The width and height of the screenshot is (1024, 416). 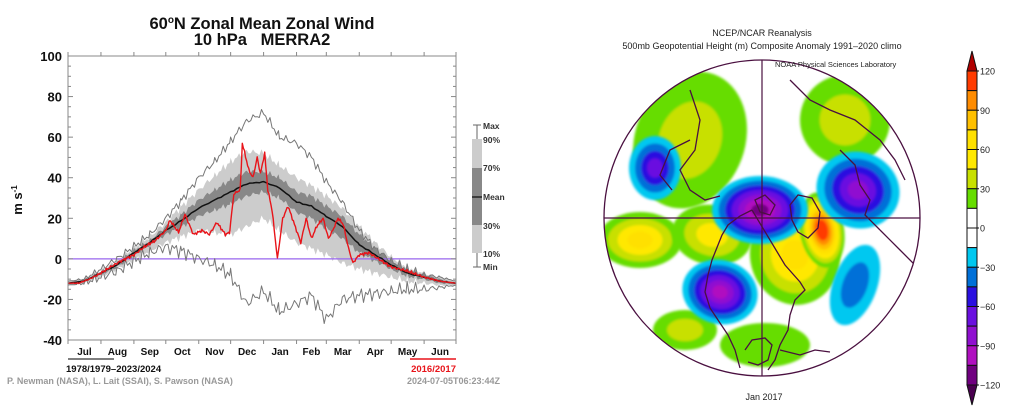 What do you see at coordinates (158, 24) in the screenshot?
I see `chart-title-prefix: 60` at bounding box center [158, 24].